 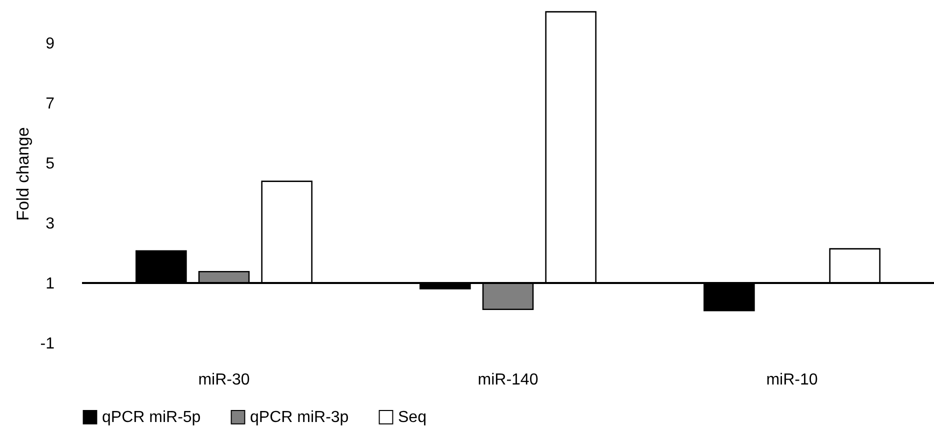 I want to click on y-tick-label: 9, so click(x=50, y=44).